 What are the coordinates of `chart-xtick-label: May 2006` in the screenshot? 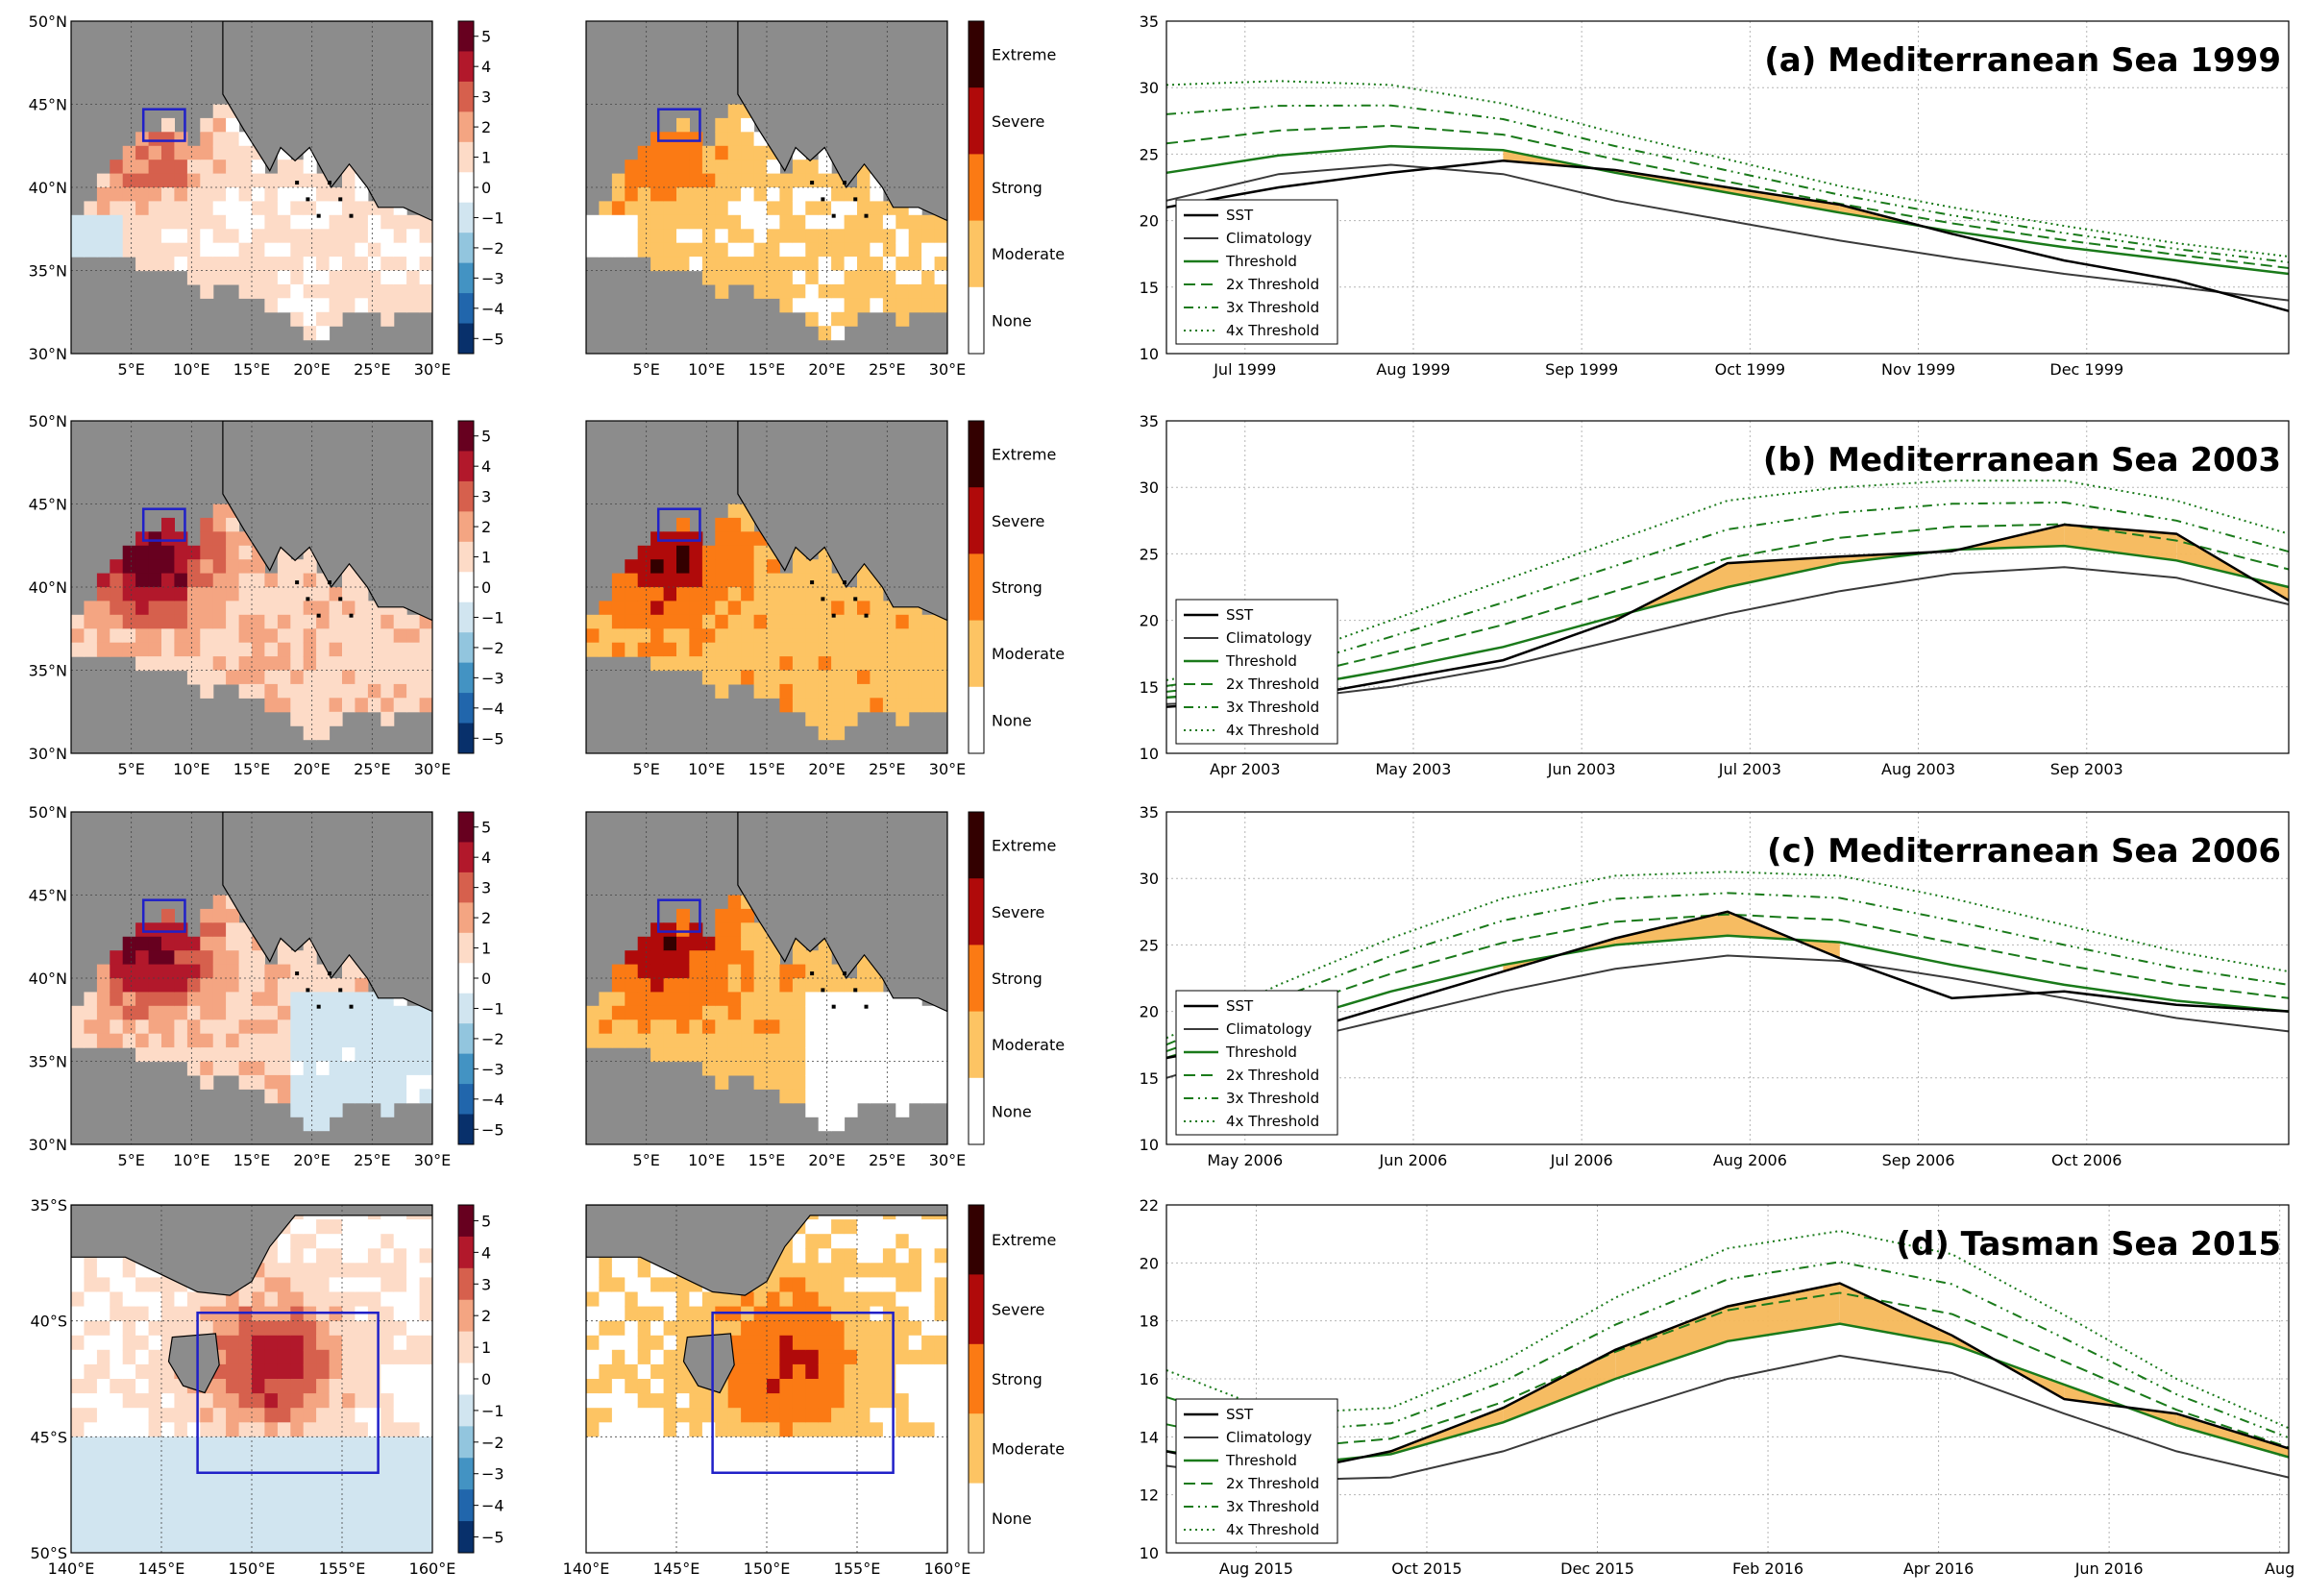 It's located at (1245, 1160).